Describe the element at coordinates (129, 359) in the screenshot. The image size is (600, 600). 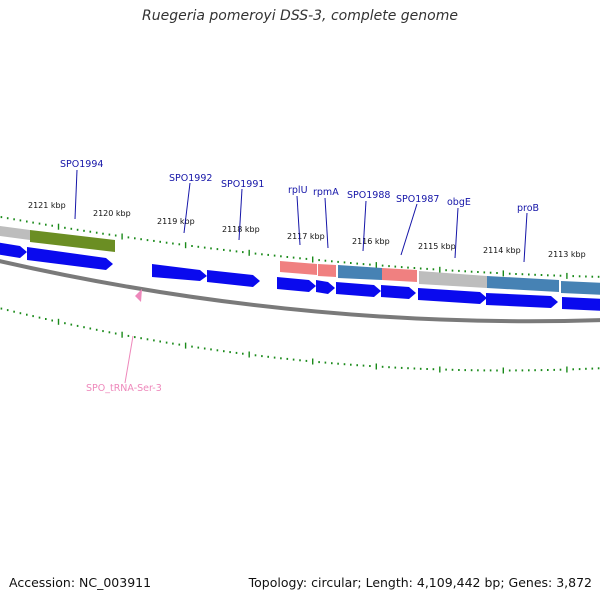
I see `trna-label-leader` at that location.